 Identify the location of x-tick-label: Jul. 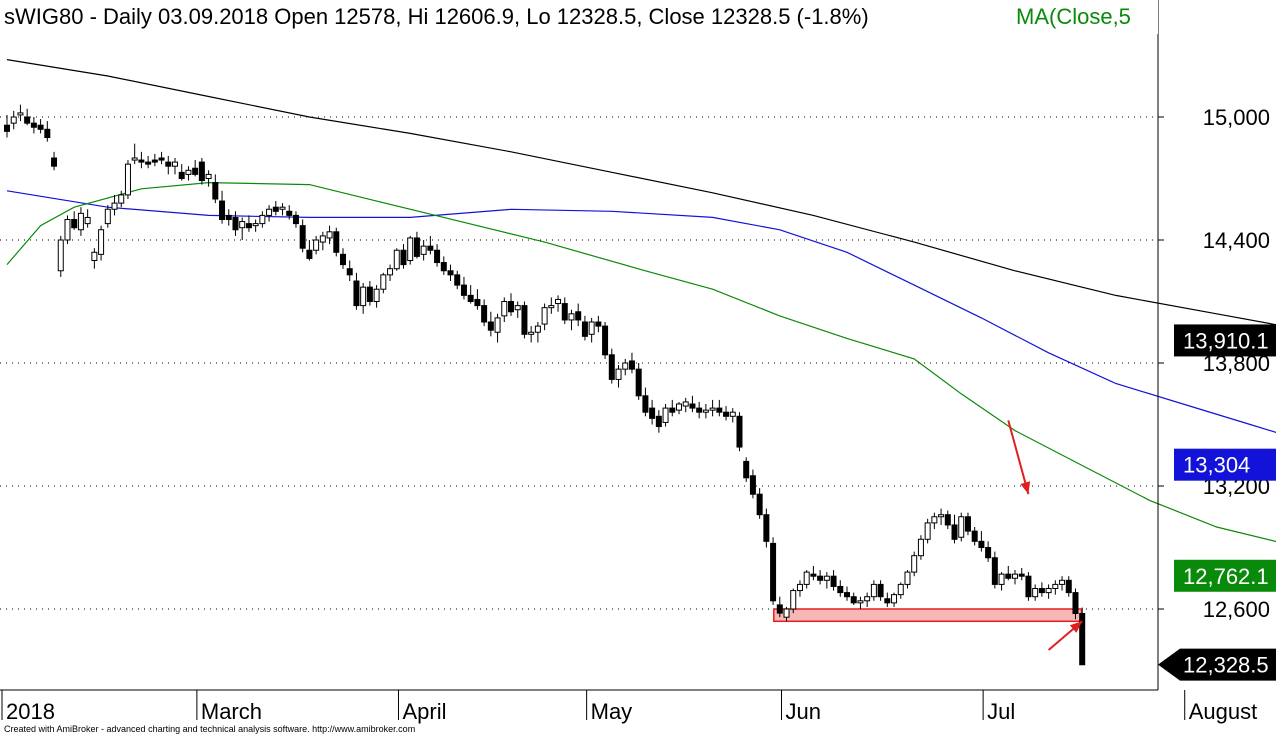
(1001, 711).